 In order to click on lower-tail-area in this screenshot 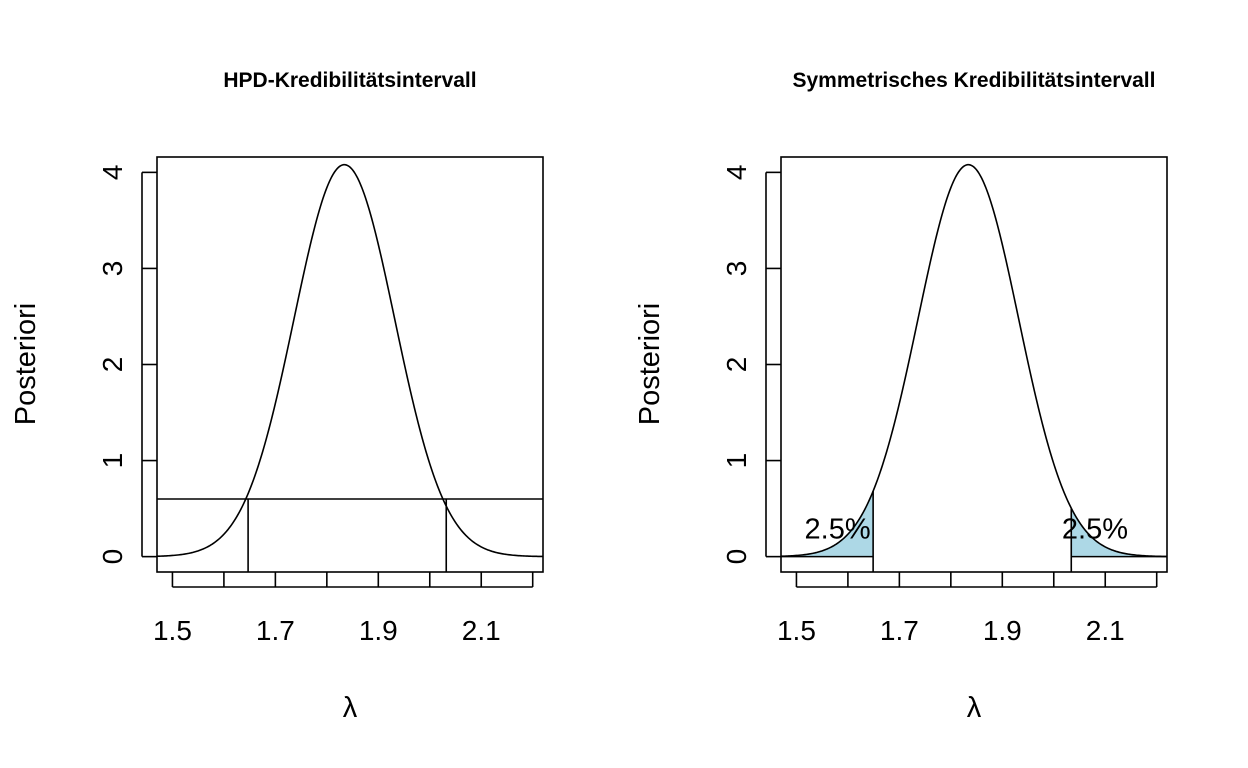, I will do `click(827, 524)`.